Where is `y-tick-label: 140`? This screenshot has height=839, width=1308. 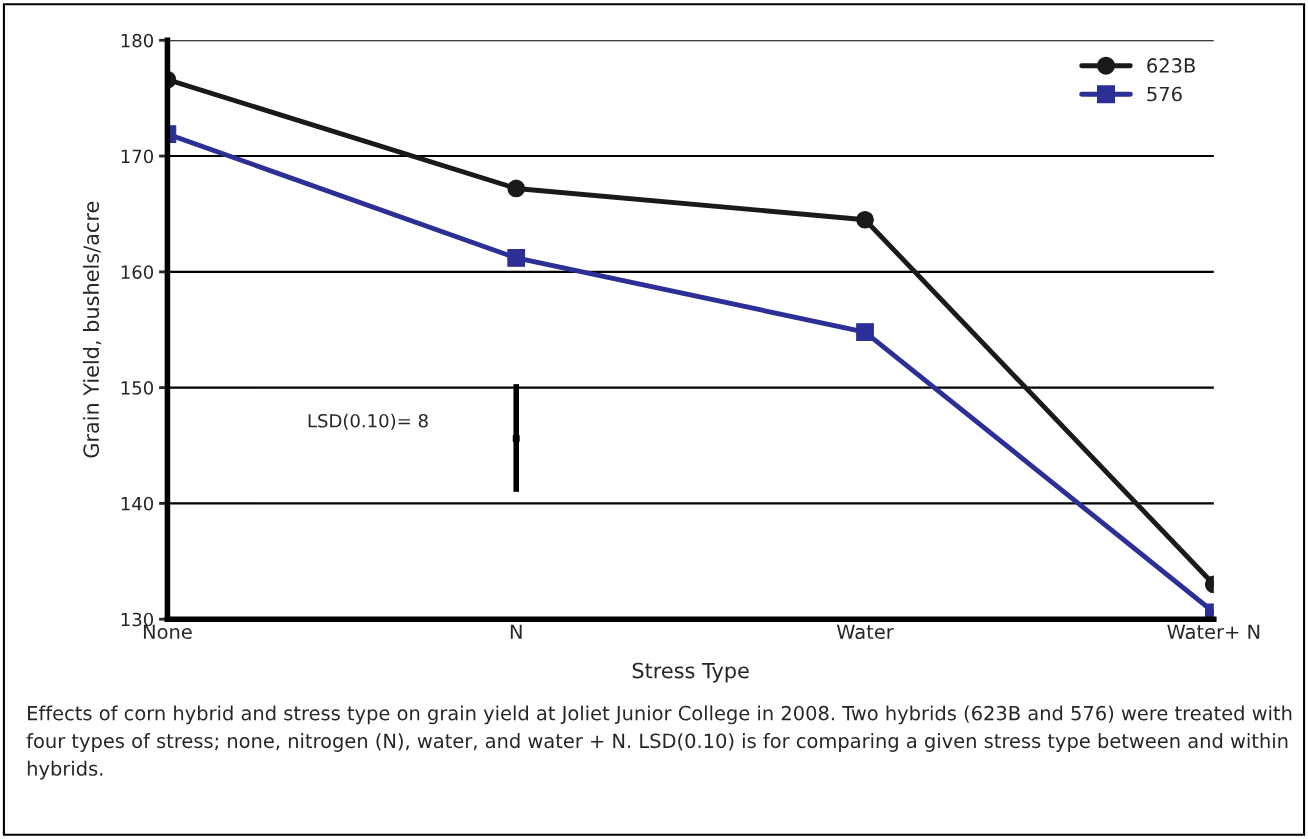
y-tick-label: 140 is located at coordinates (137, 503).